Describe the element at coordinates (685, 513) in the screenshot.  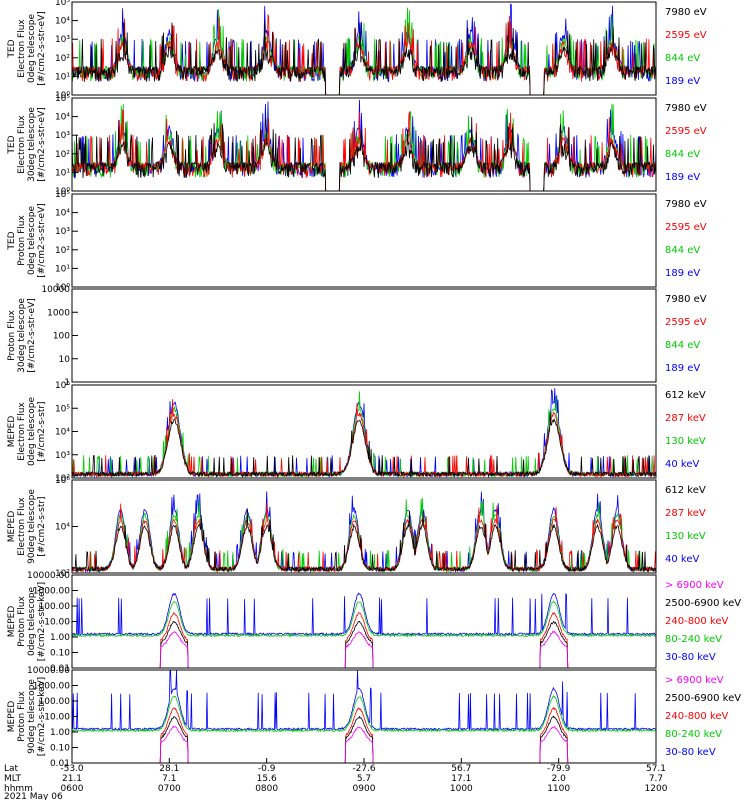
I see `legend-entry: 287 keV` at that location.